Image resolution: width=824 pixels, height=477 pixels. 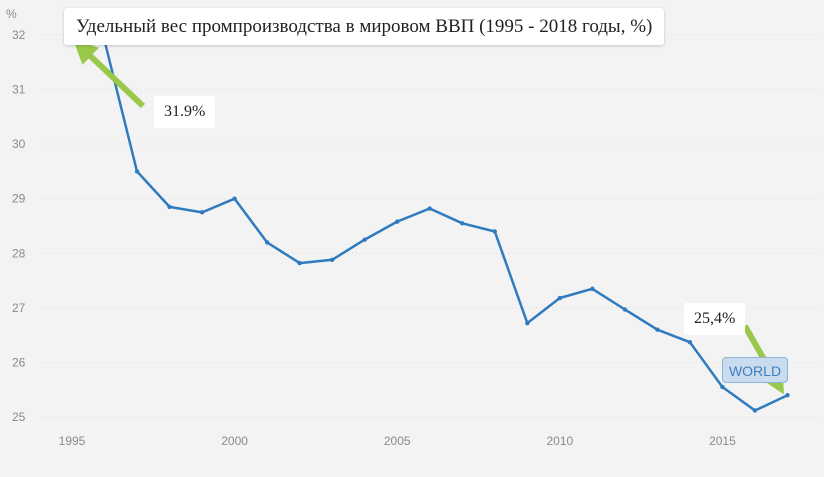 I want to click on y-tick-label: 25, so click(x=19, y=417).